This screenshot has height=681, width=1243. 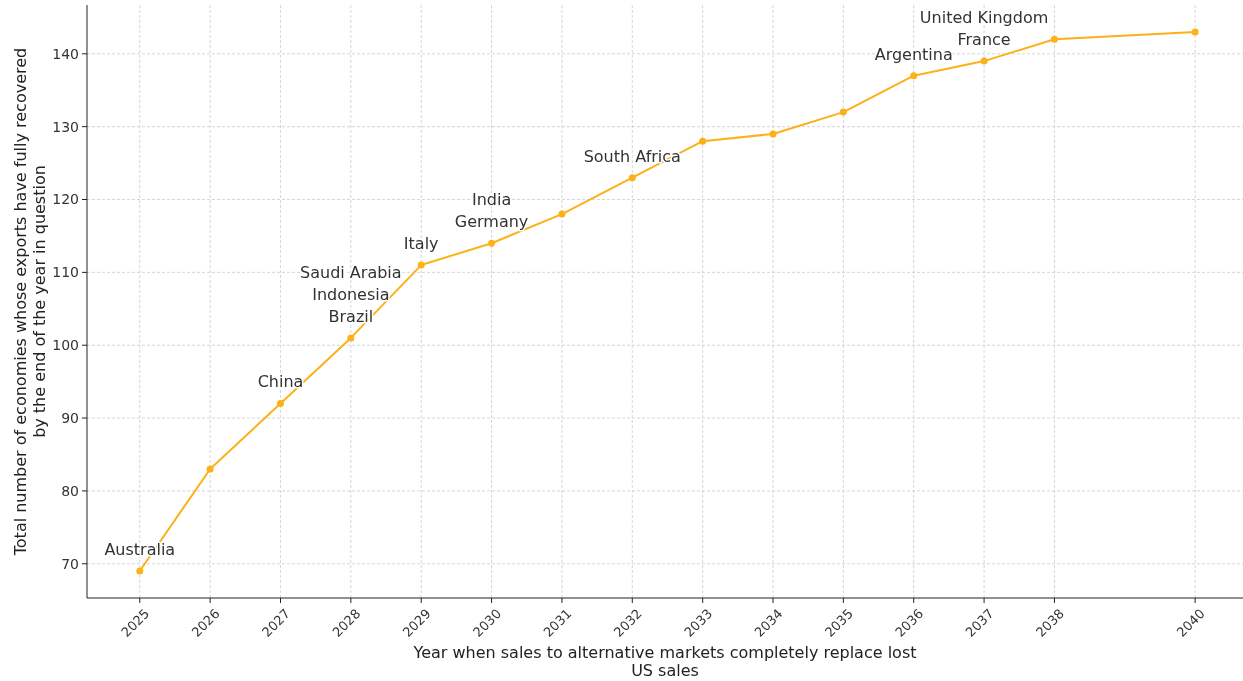 What do you see at coordinates (30, 302) in the screenshot?
I see `y-axis-title: Total number of economies whose exports have fully recovered by the end of the year in question` at bounding box center [30, 302].